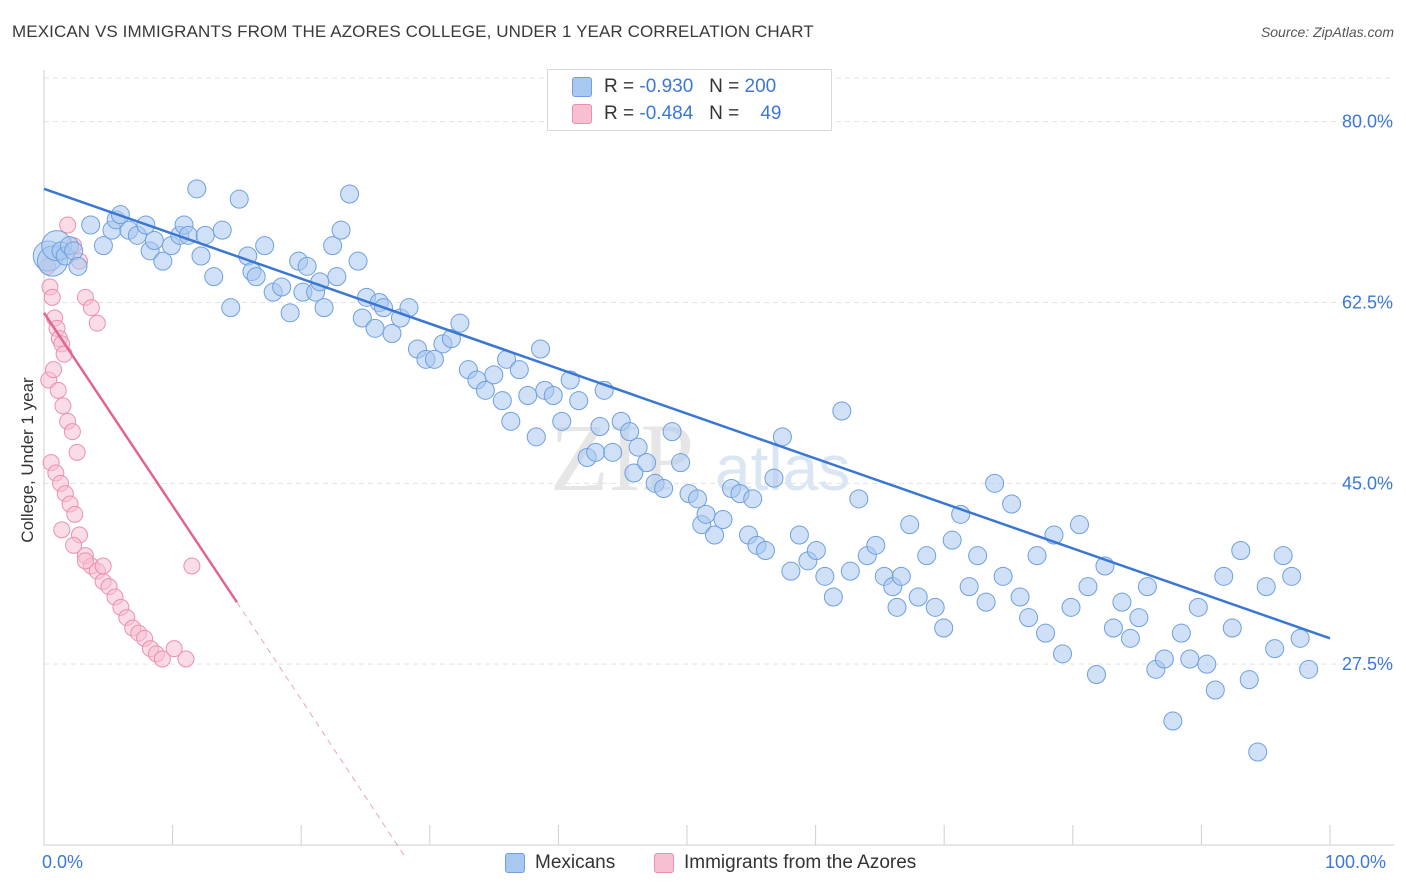 This screenshot has height=892, width=1406. What do you see at coordinates (1367, 483) in the screenshot?
I see `y-tick-label: 45.0%` at bounding box center [1367, 483].